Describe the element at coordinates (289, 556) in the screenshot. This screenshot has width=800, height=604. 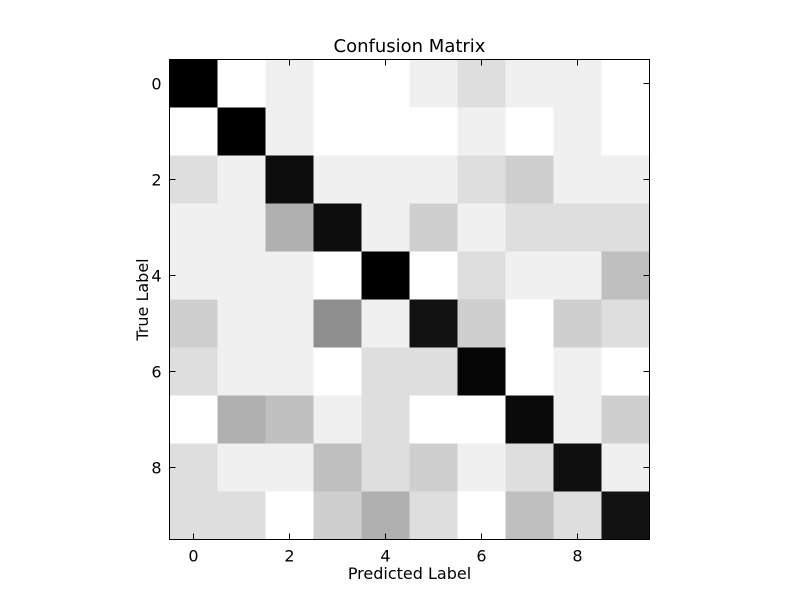
I see `x-tick-label-2: 2` at that location.